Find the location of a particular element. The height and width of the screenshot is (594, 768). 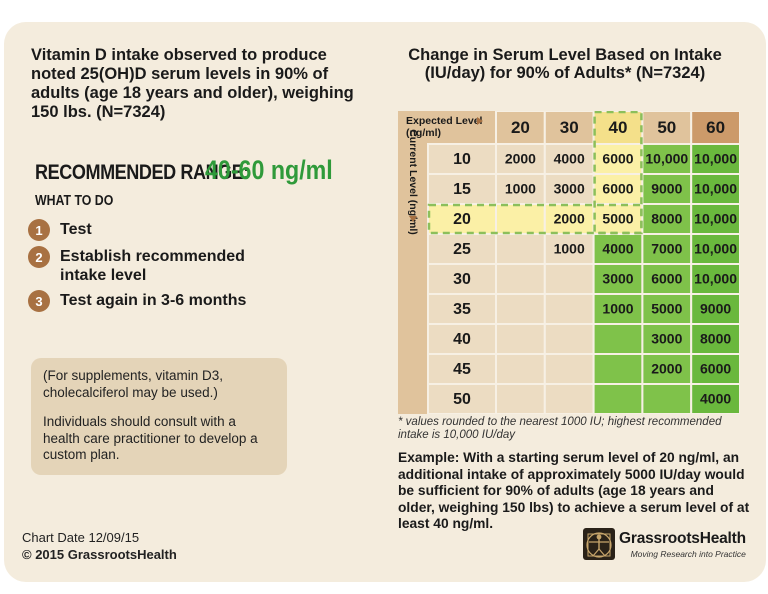

step-text: Establish recommended intake level is located at coordinates (152, 266).